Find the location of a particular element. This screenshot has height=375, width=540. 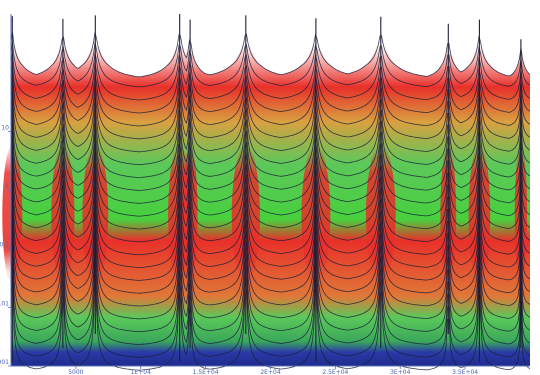

x-tick-label: 3E+04 is located at coordinates (400, 372).